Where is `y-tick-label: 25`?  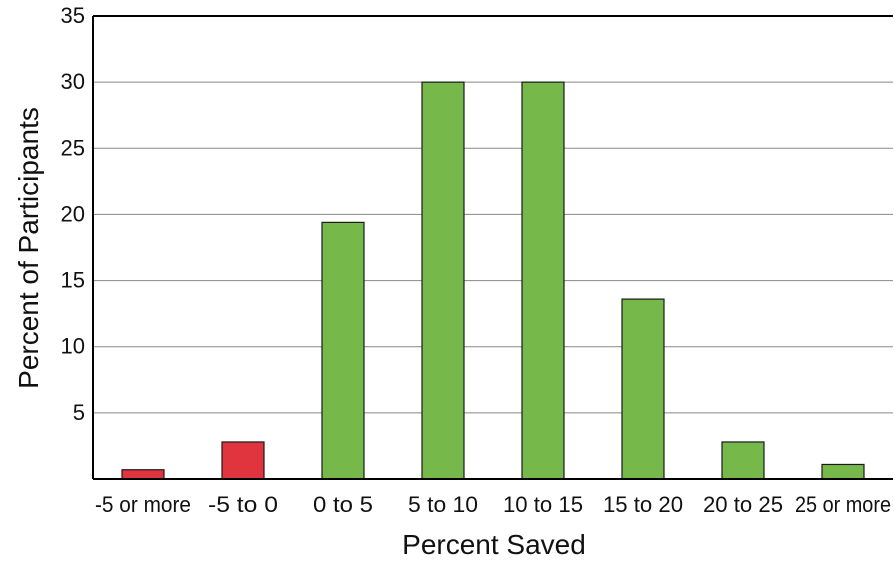 y-tick-label: 25 is located at coordinates (73, 147).